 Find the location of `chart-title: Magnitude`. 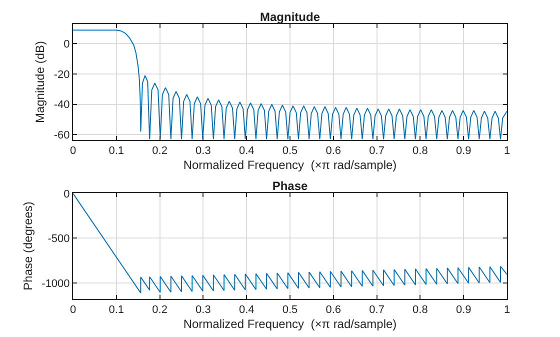

chart-title: Magnitude is located at coordinates (290, 17).